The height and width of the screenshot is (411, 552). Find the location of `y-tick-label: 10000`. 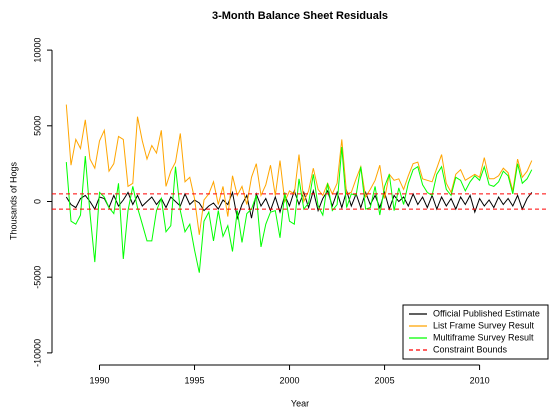

y-tick-label: 10000 is located at coordinates (37, 50).